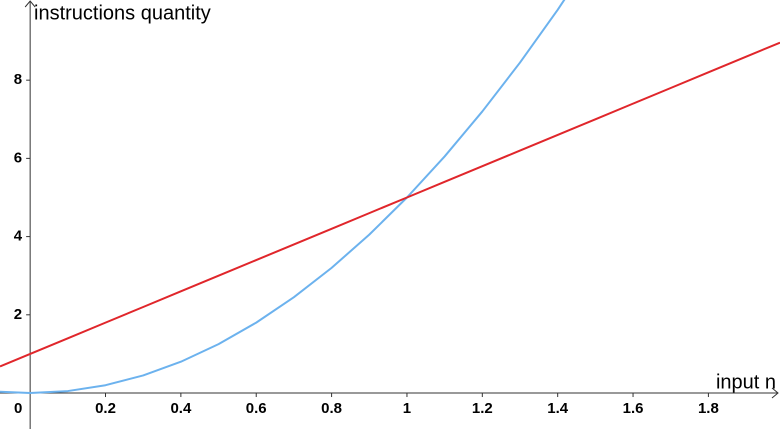 This screenshot has width=780, height=429. What do you see at coordinates (18, 314) in the screenshot?
I see `y-tick-label: 2` at bounding box center [18, 314].